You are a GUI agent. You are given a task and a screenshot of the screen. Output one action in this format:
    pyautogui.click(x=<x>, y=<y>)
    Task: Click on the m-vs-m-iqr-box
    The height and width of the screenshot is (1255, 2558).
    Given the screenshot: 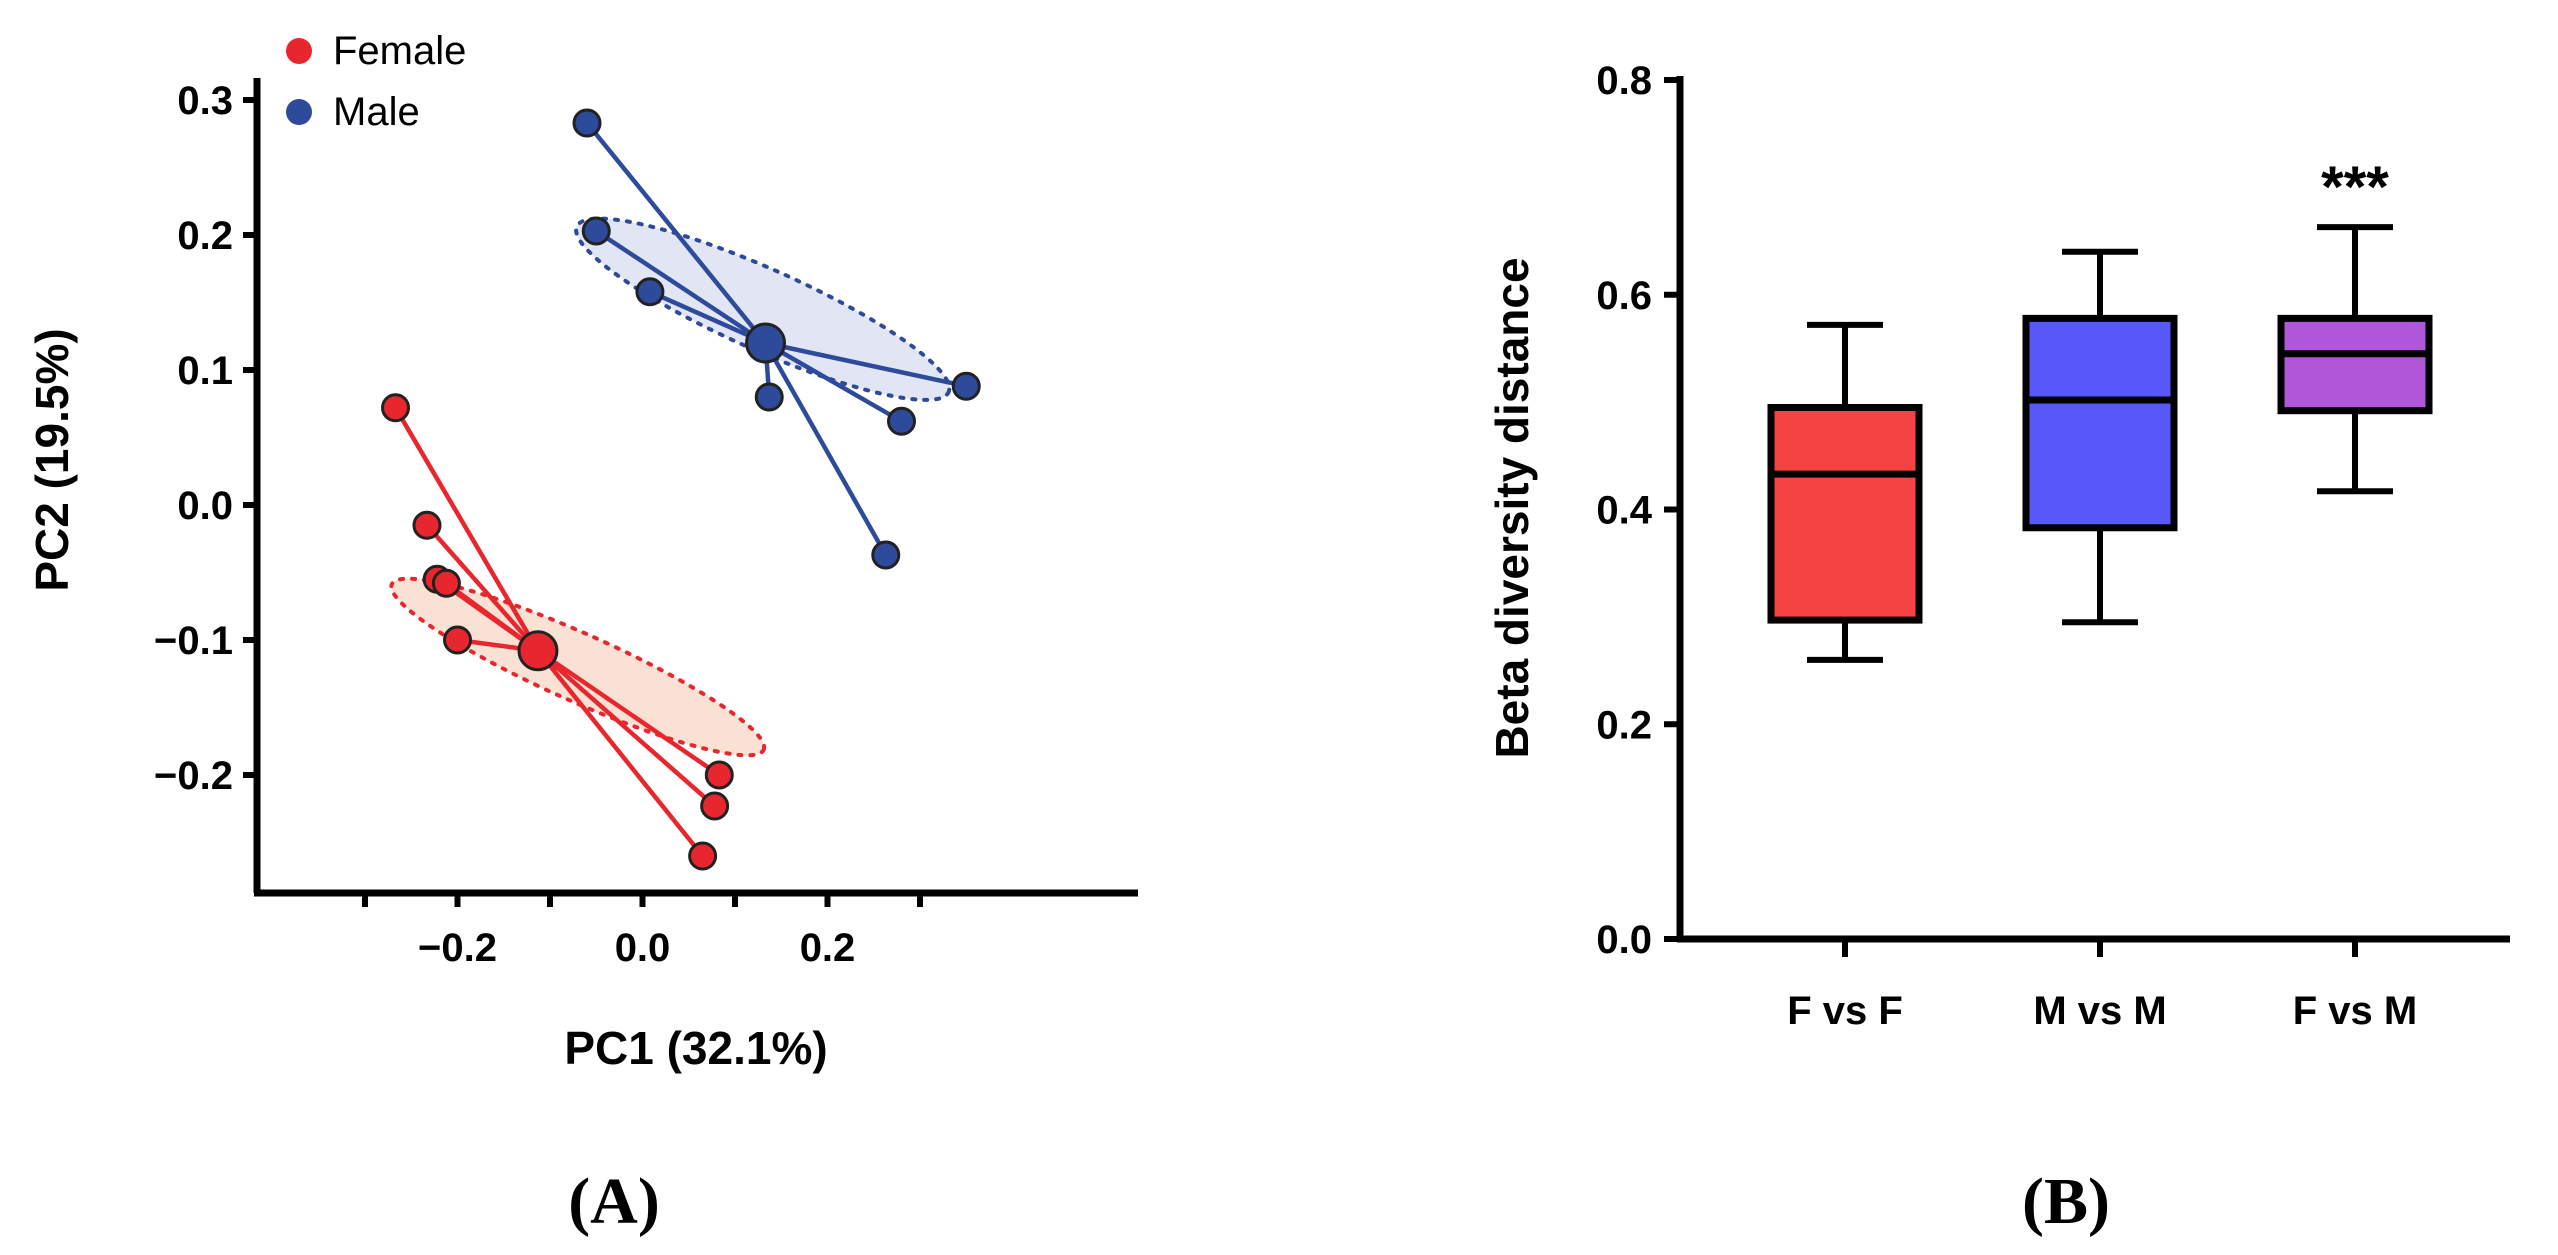 What is the action you would take?
    pyautogui.click(x=2100, y=423)
    